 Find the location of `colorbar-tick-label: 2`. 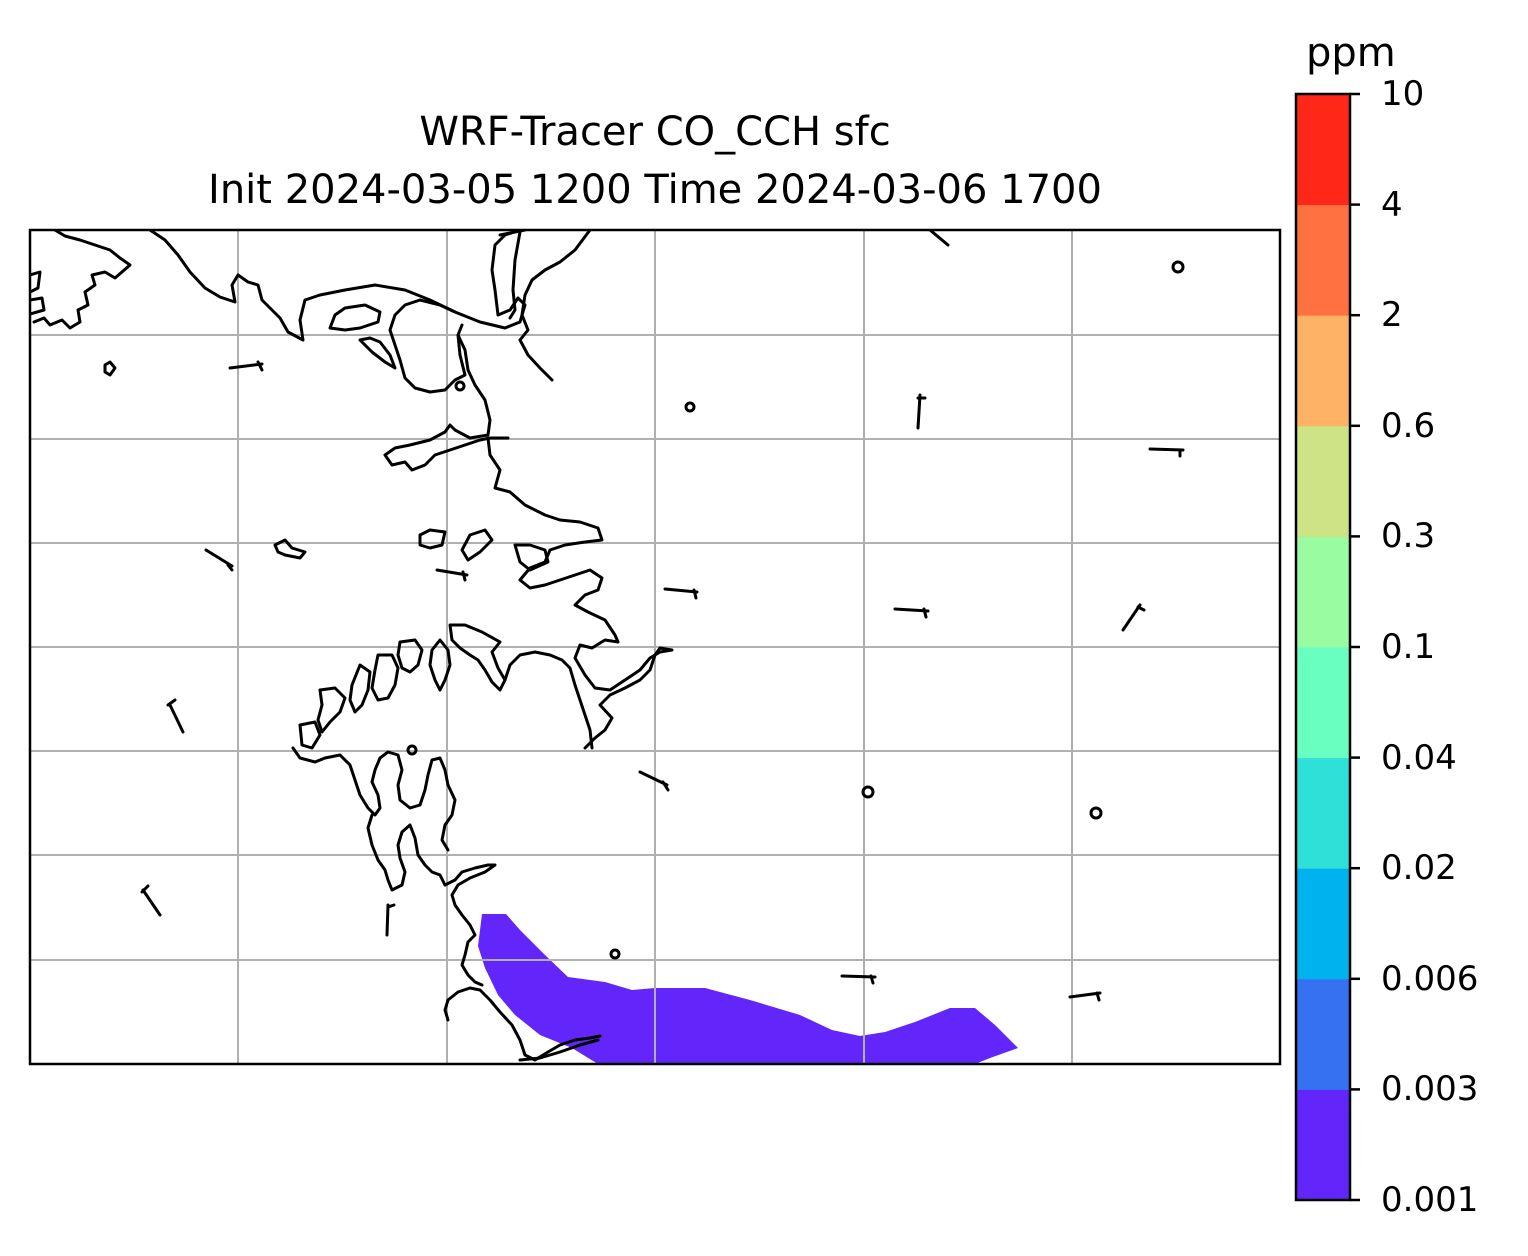

colorbar-tick-label: 2 is located at coordinates (1392, 315).